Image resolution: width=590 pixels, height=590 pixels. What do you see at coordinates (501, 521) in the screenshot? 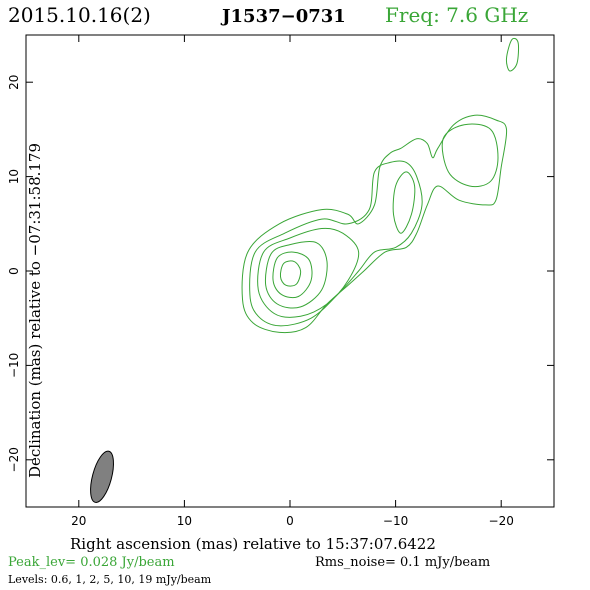
I see `x-tick-label: −20` at bounding box center [501, 521].